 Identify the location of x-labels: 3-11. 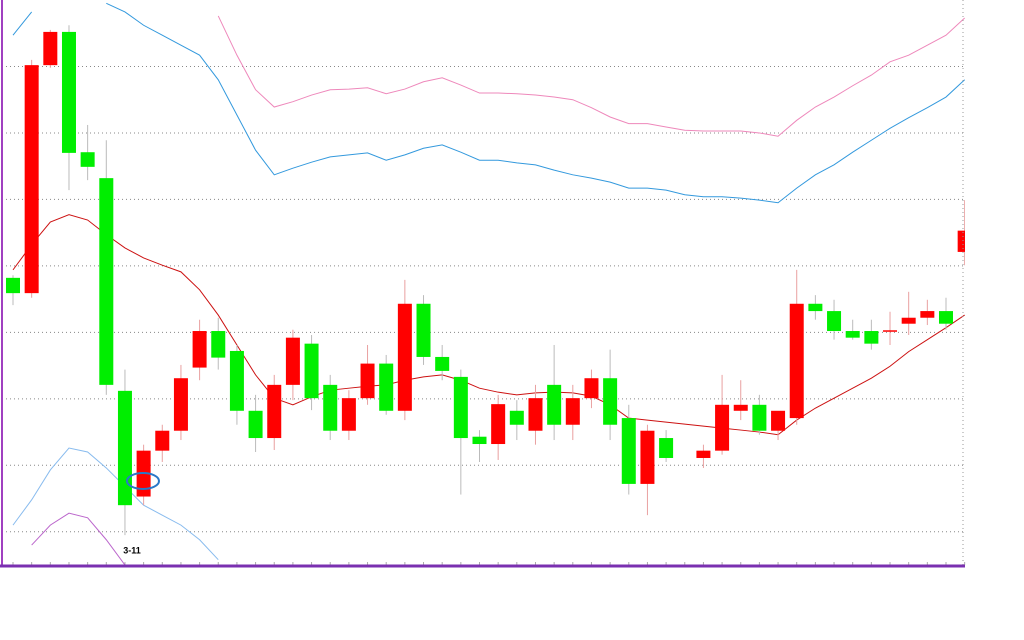
(132, 550).